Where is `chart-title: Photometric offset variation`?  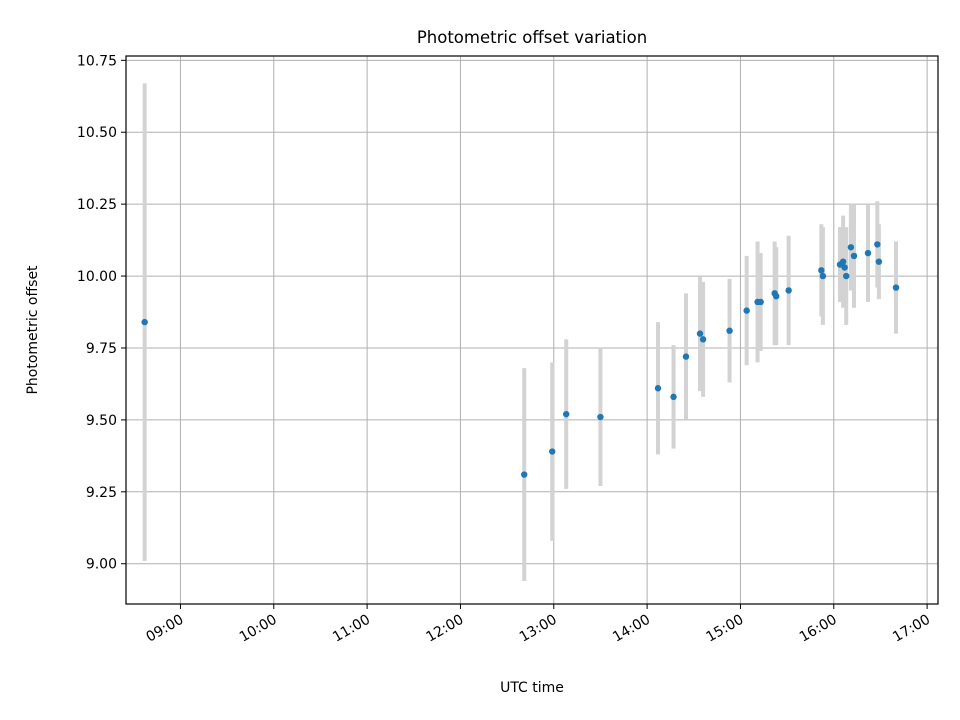
chart-title: Photometric offset variation is located at coordinates (532, 37).